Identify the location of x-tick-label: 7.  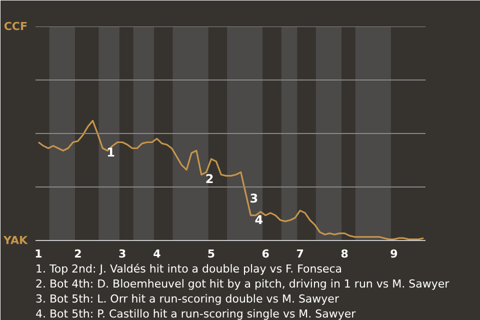
(300, 254).